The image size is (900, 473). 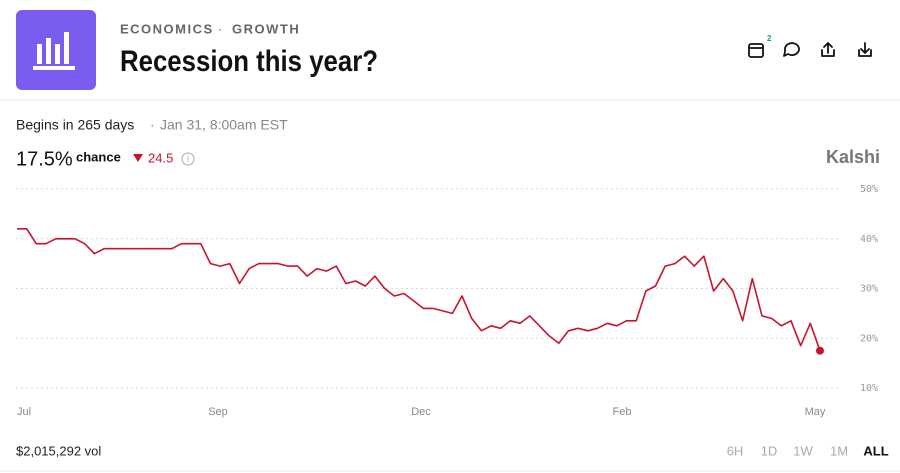 What do you see at coordinates (803, 450) in the screenshot?
I see `range-button: 1W` at bounding box center [803, 450].